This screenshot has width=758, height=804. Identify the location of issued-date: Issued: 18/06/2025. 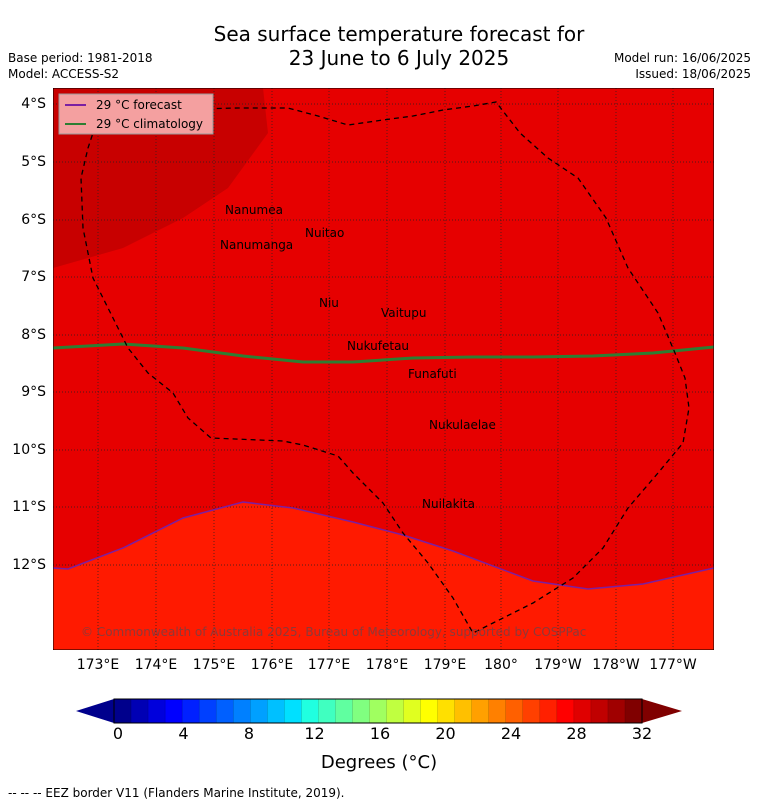
(693, 74).